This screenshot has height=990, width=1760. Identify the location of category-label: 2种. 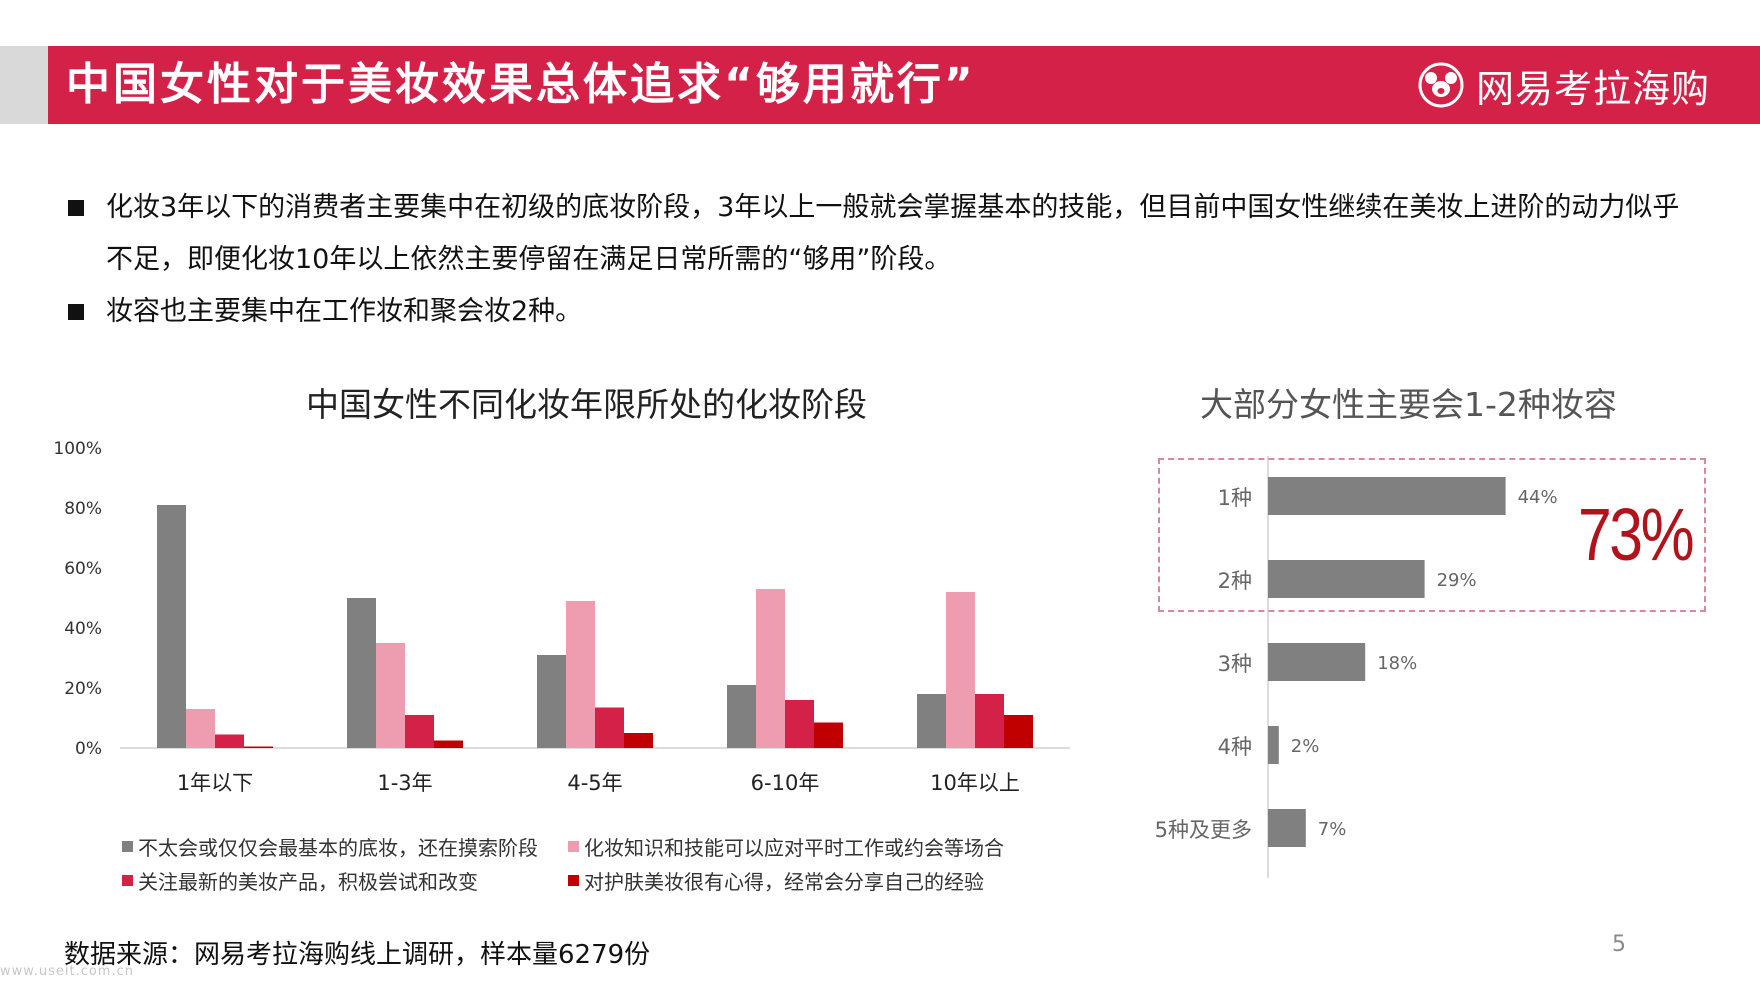
(1235, 581).